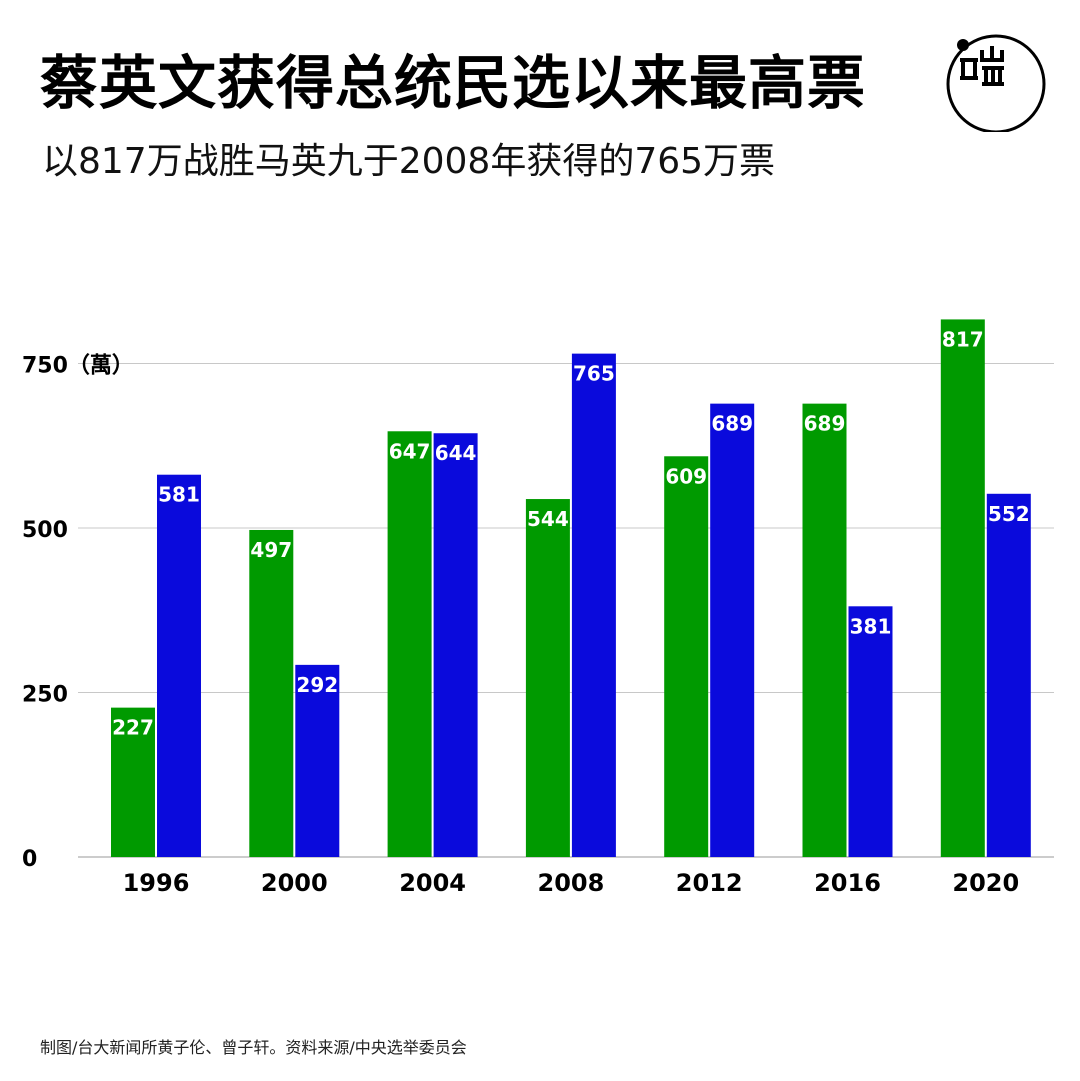 The height and width of the screenshot is (1081, 1080). Describe the element at coordinates (548, 519) in the screenshot. I see `bar-value-label: 544` at that location.